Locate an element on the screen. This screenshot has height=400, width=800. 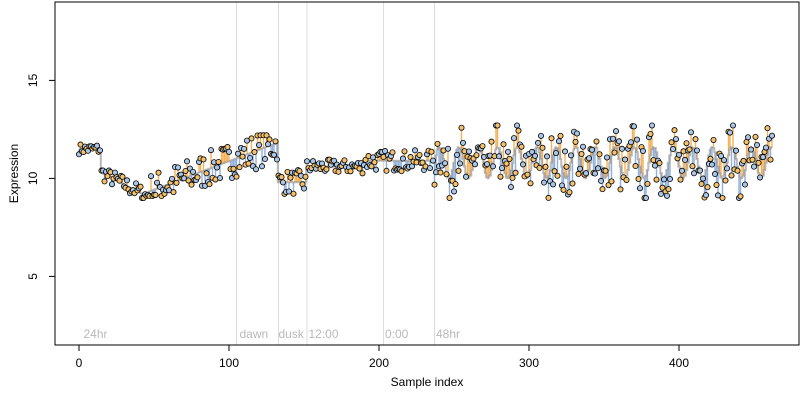
annotation-2: dusk is located at coordinates (292, 334).